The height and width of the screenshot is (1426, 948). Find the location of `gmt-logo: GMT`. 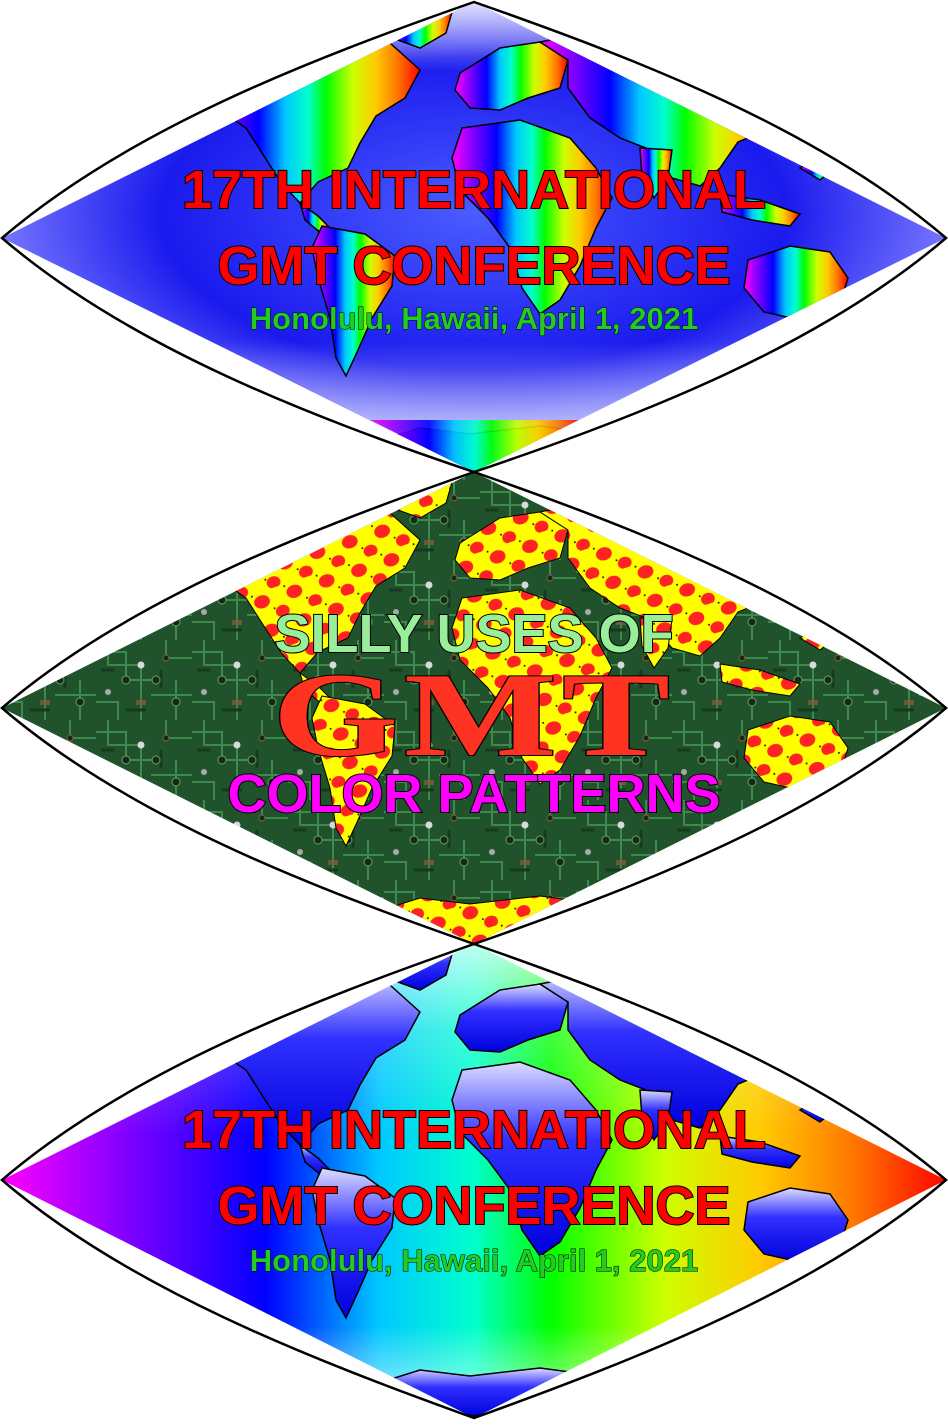

gmt-logo: GMT is located at coordinates (473, 714).